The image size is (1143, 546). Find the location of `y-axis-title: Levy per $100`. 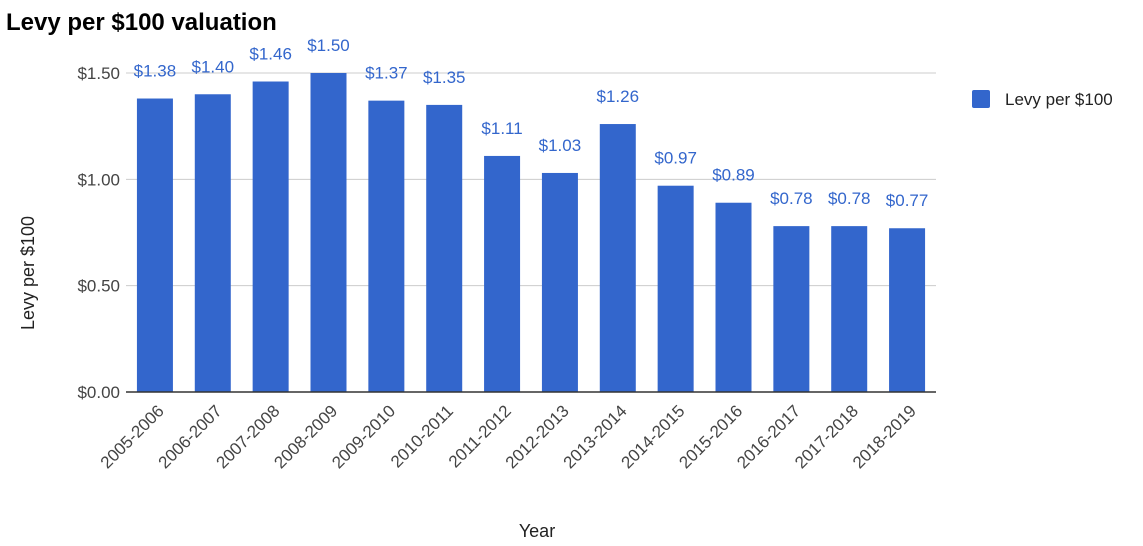

y-axis-title: Levy per $100 is located at coordinates (28, 273).